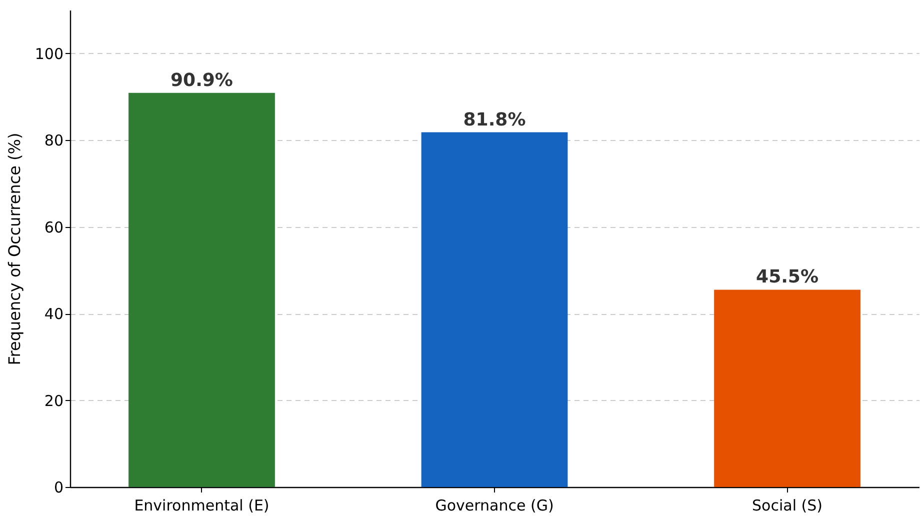 The image size is (921, 519). Describe the element at coordinates (494, 505) in the screenshot. I see `x-tick-label: Governance (G)` at that location.